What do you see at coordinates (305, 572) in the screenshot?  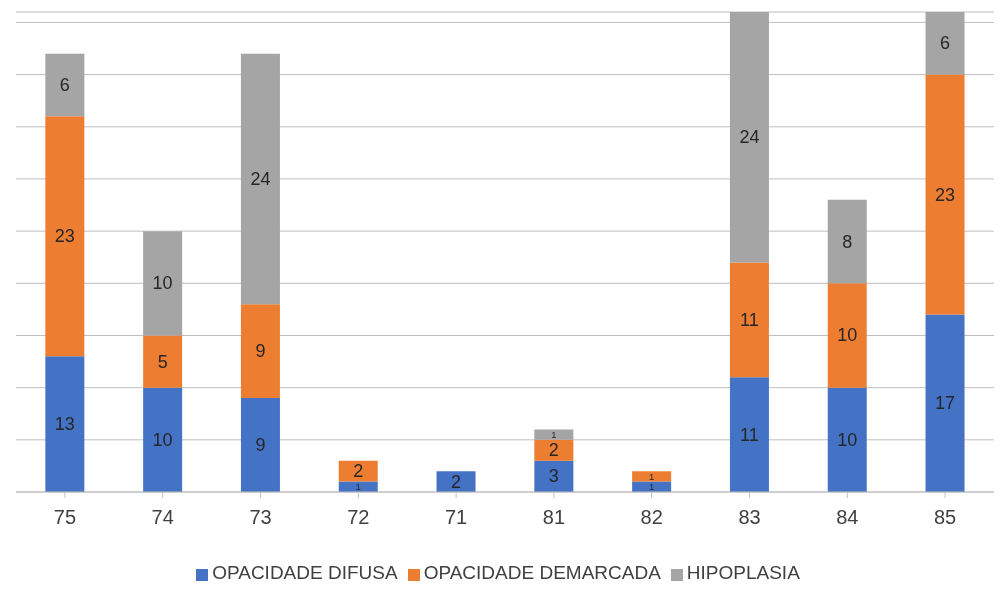 I see `legend-label: OPACIDADE DIFUSA` at bounding box center [305, 572].